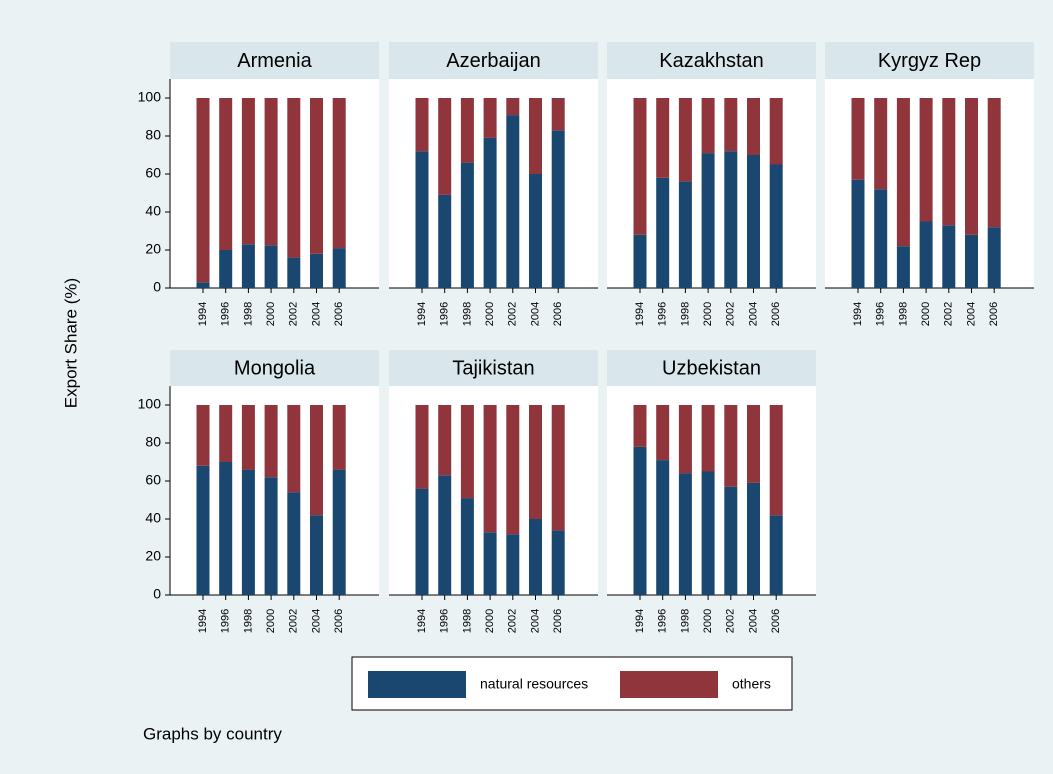  Describe the element at coordinates (153, 135) in the screenshot. I see `y-tick-label: 80` at that location.